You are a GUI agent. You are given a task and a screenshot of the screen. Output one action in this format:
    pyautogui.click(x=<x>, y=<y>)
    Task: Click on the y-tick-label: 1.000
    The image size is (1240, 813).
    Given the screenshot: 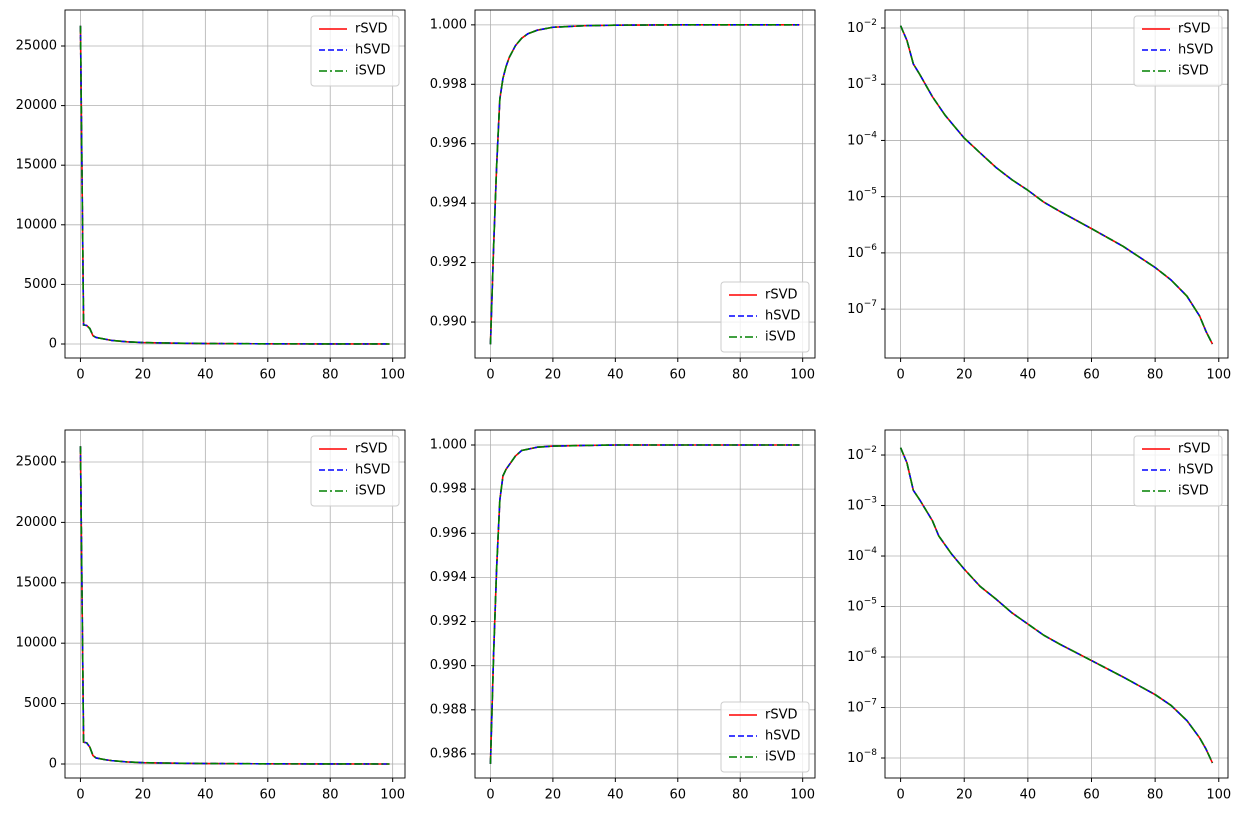 What is the action you would take?
    pyautogui.click(x=448, y=24)
    